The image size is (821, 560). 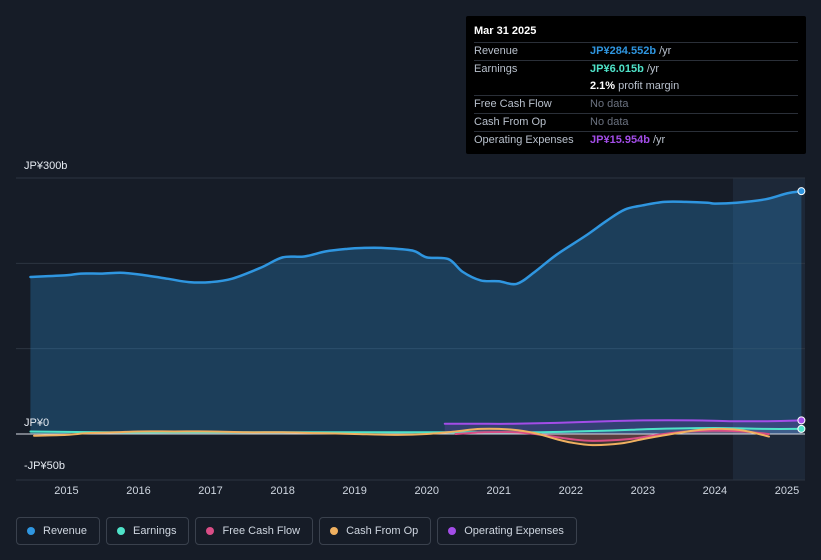 I want to click on free-cash-flow-area, so click(x=612, y=435).